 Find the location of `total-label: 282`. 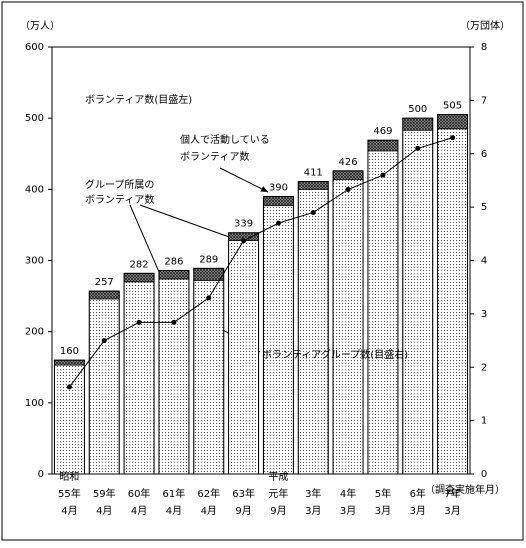

total-label: 282 is located at coordinates (139, 264).